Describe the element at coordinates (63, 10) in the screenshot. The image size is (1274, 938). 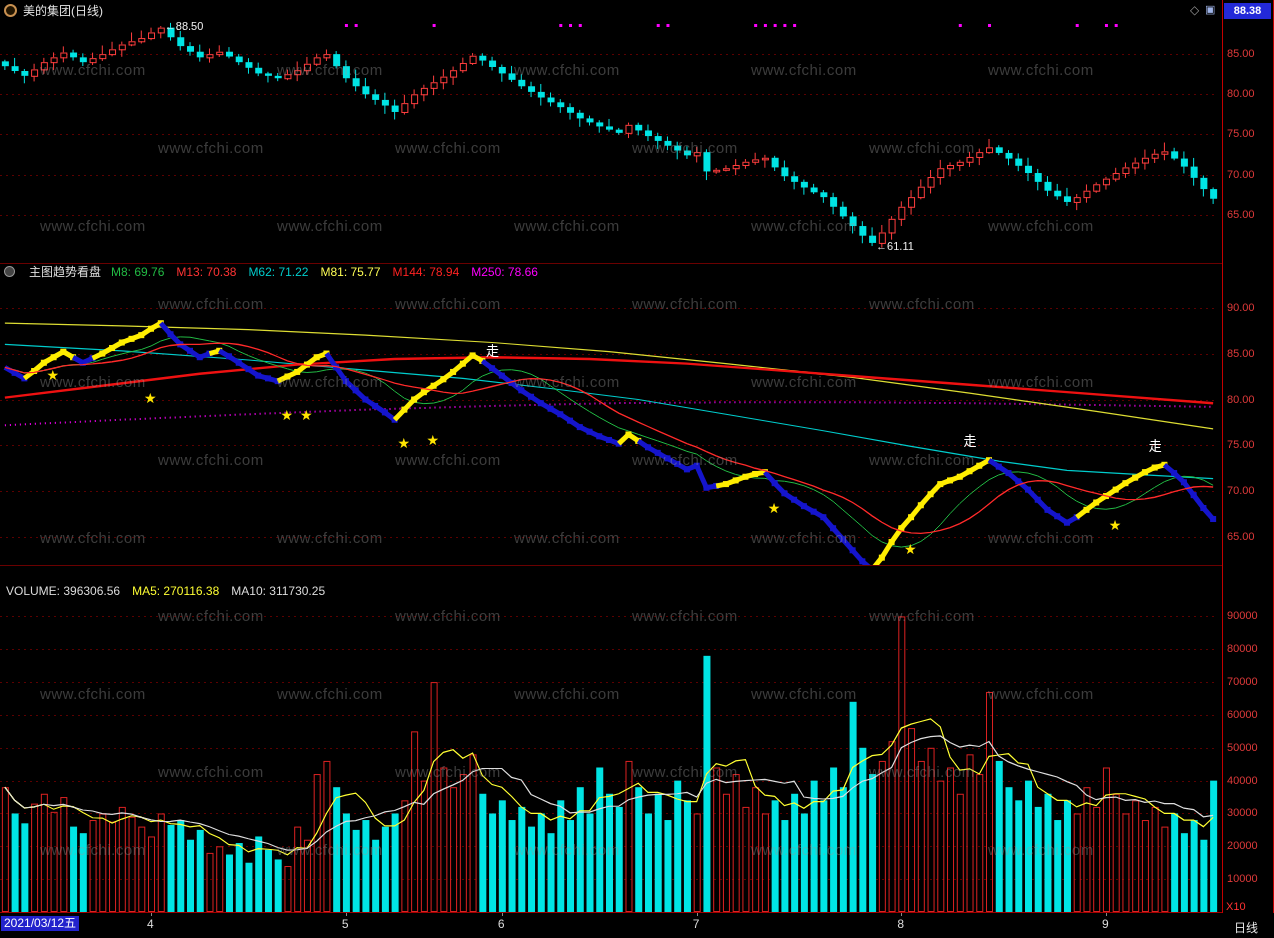
I see `window-title: 美的集团(日线)` at that location.